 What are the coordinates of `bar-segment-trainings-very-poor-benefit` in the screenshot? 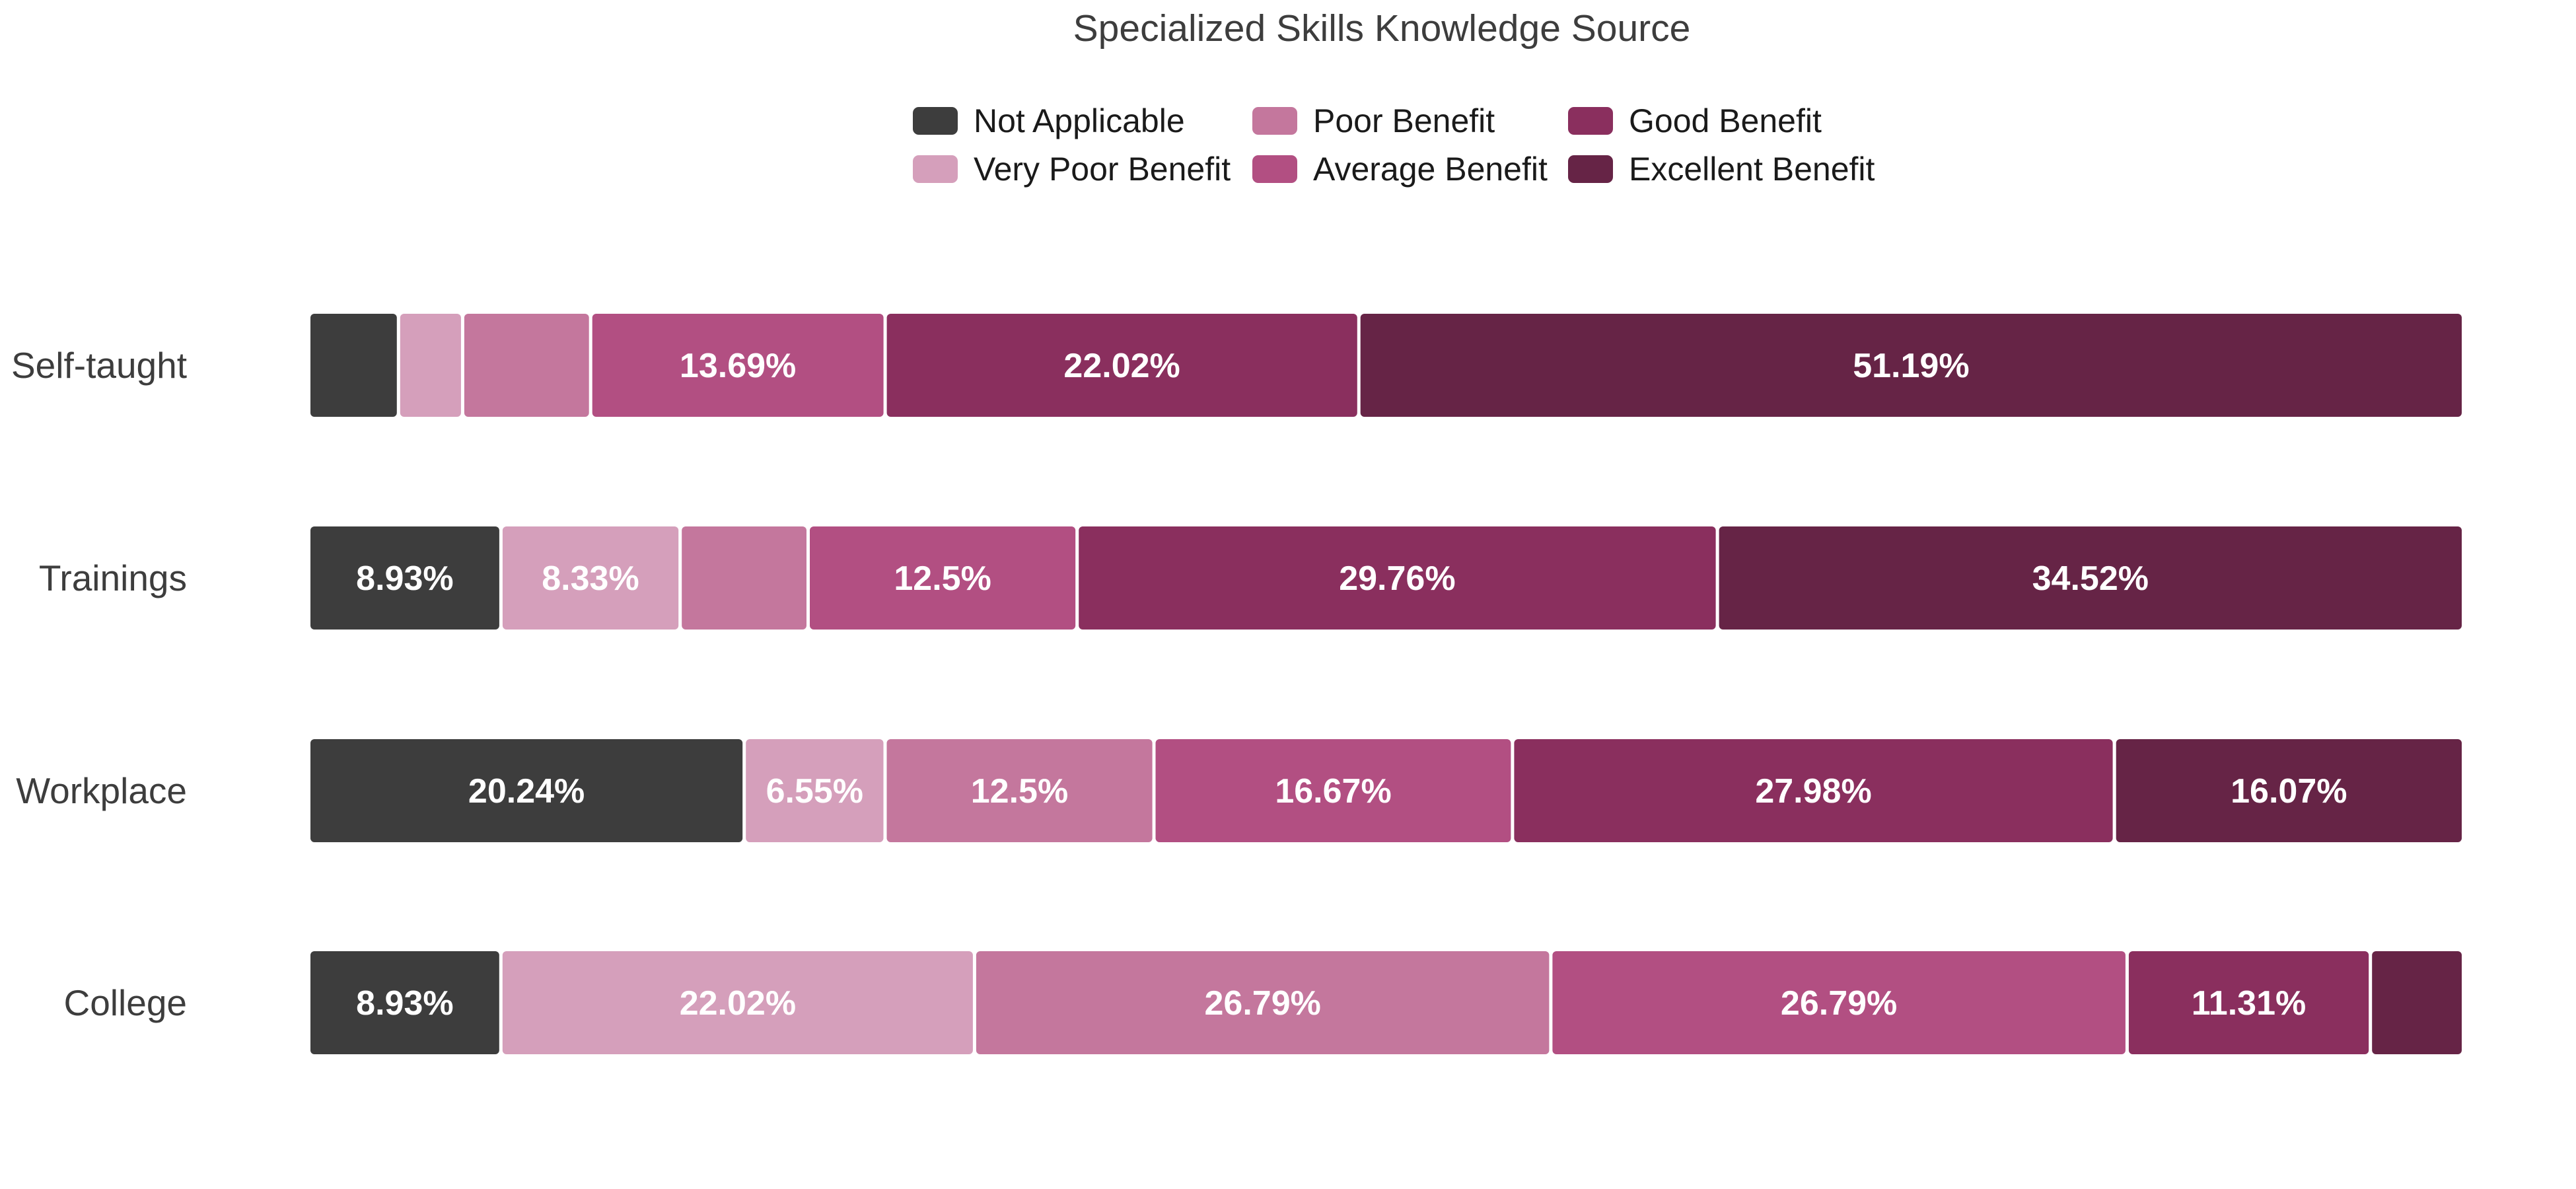 It's located at (590, 578).